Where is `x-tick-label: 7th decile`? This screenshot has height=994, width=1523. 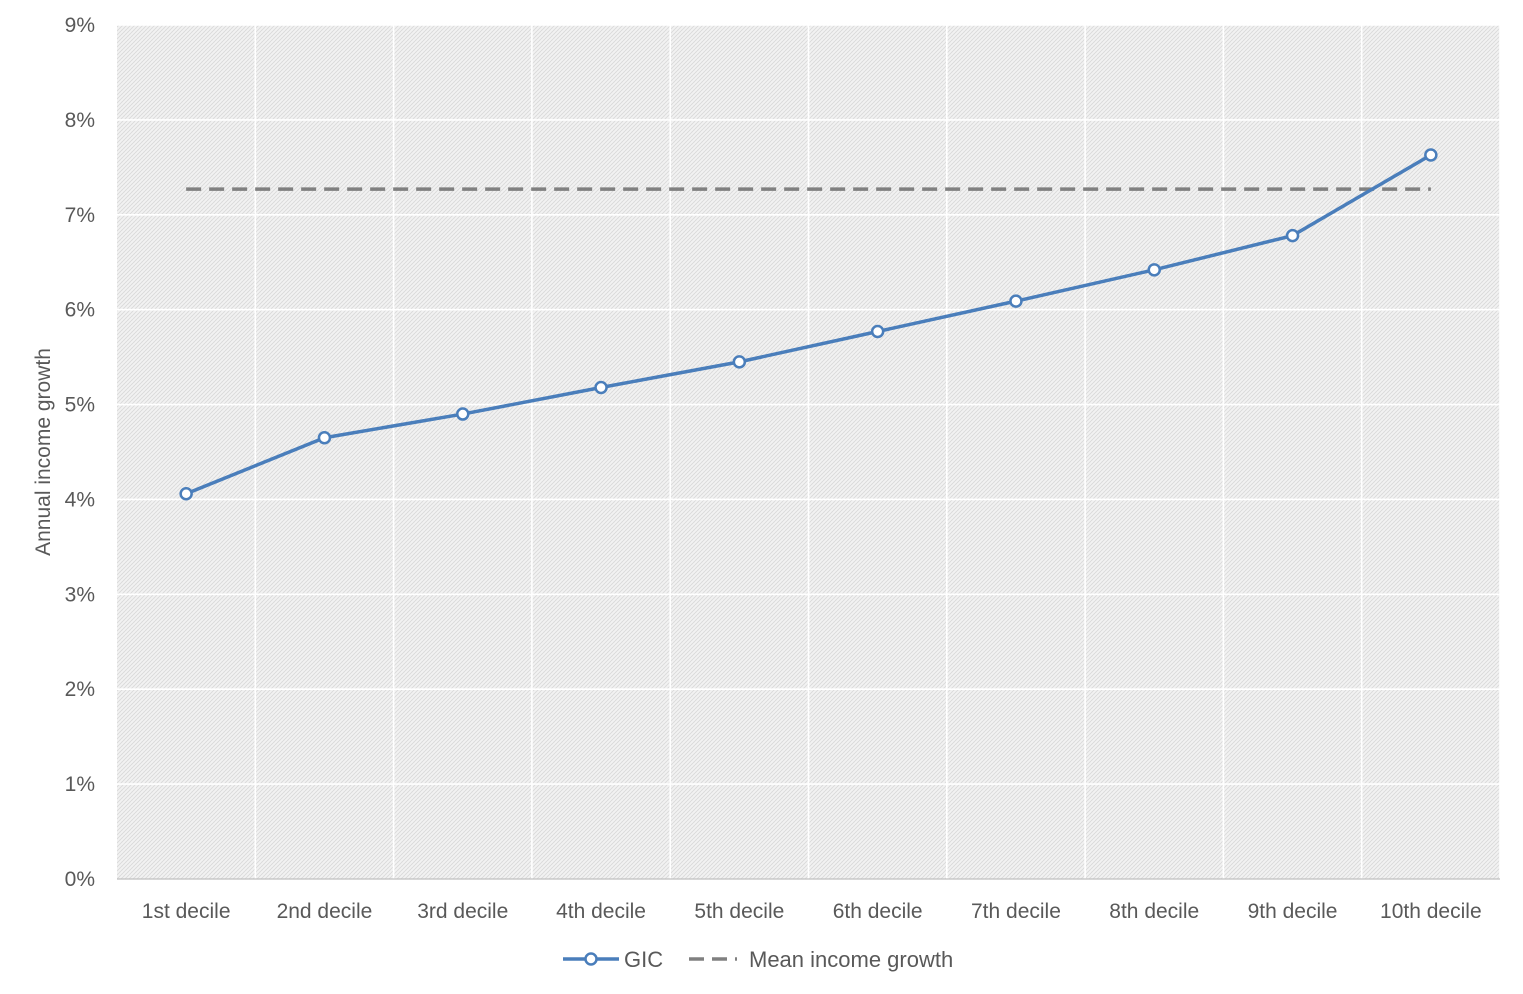
x-tick-label: 7th decile is located at coordinates (1016, 911).